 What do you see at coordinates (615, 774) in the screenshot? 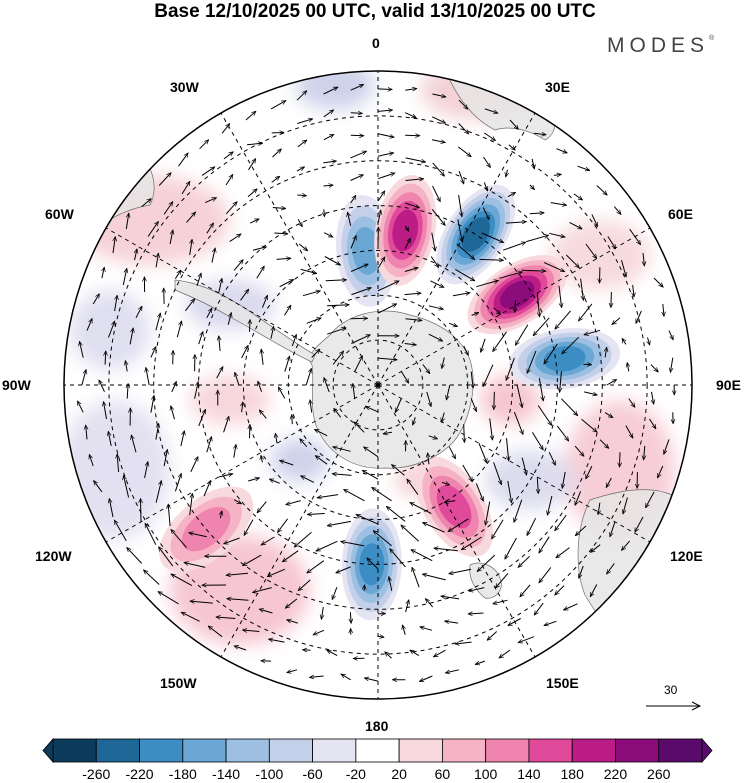
I see `colorbar-label: 220` at bounding box center [615, 774].